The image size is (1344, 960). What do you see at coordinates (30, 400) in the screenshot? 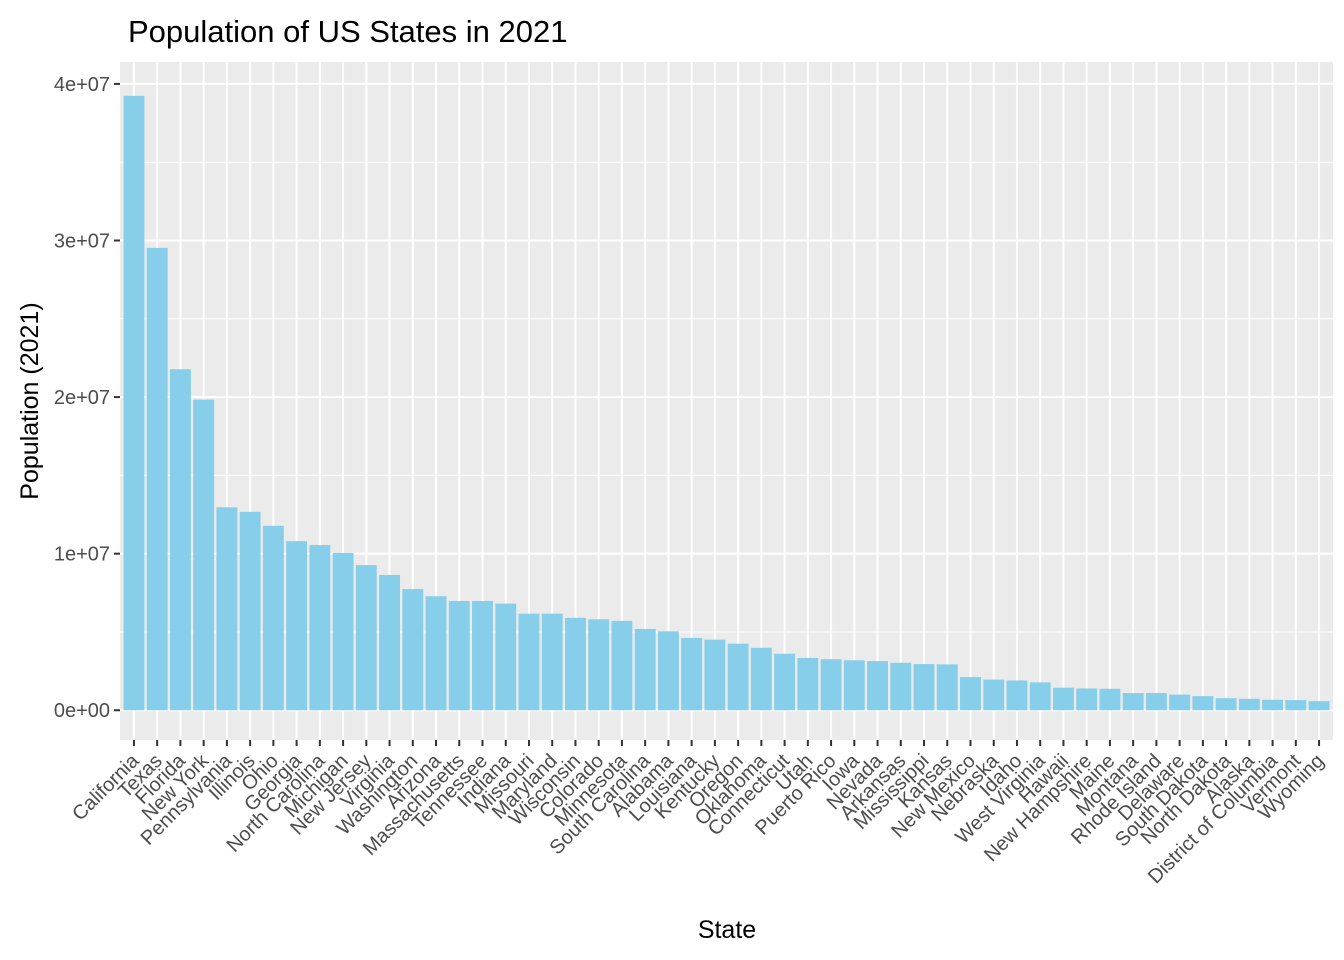
I see `y-axis-title: Population (2021)` at bounding box center [30, 400].